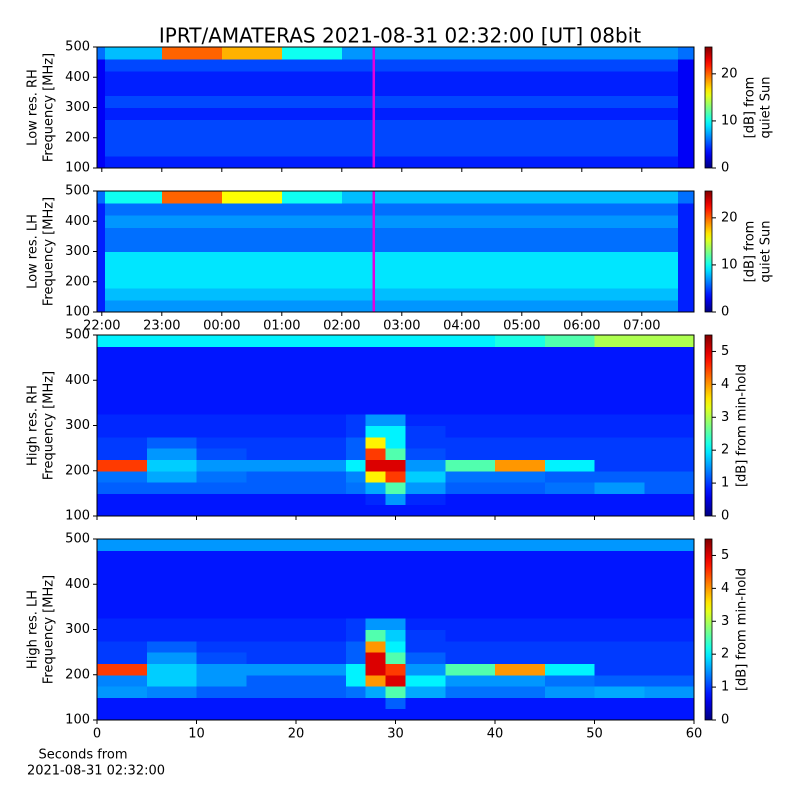  What do you see at coordinates (77, 516) in the screenshot?
I see `y-tick-label: 100` at bounding box center [77, 516].